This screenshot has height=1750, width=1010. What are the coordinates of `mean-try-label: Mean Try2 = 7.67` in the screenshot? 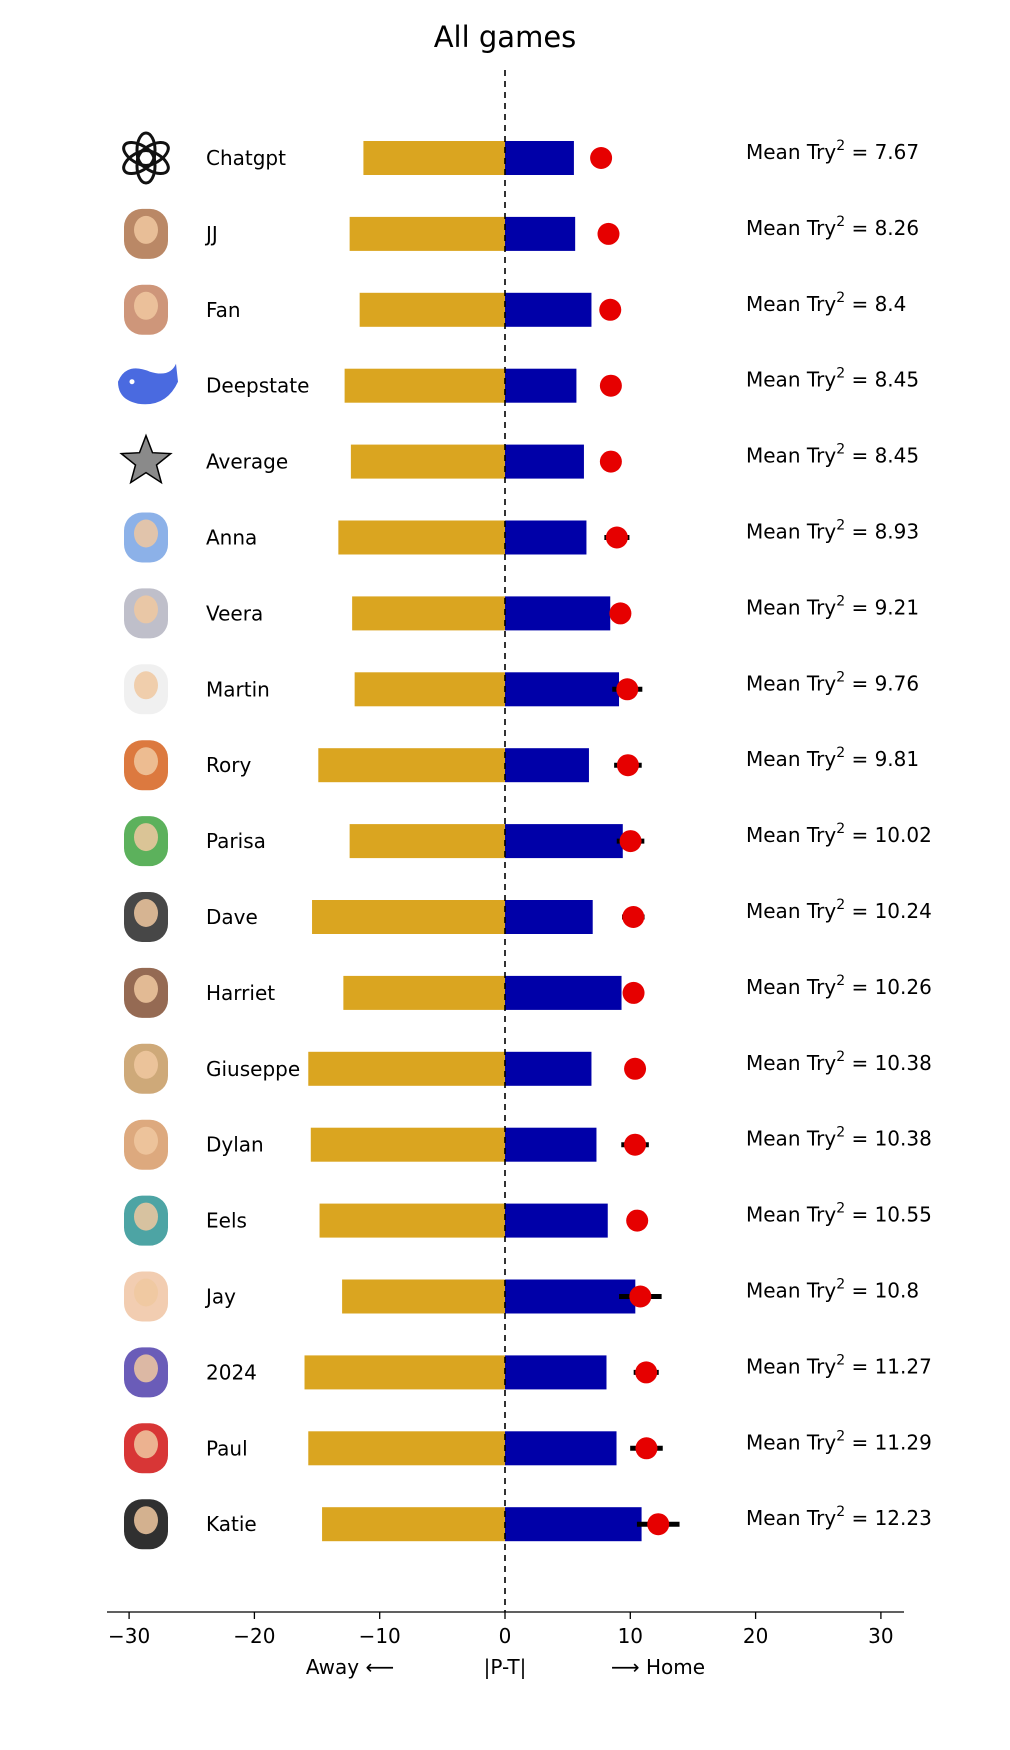 It's located at (832, 151).